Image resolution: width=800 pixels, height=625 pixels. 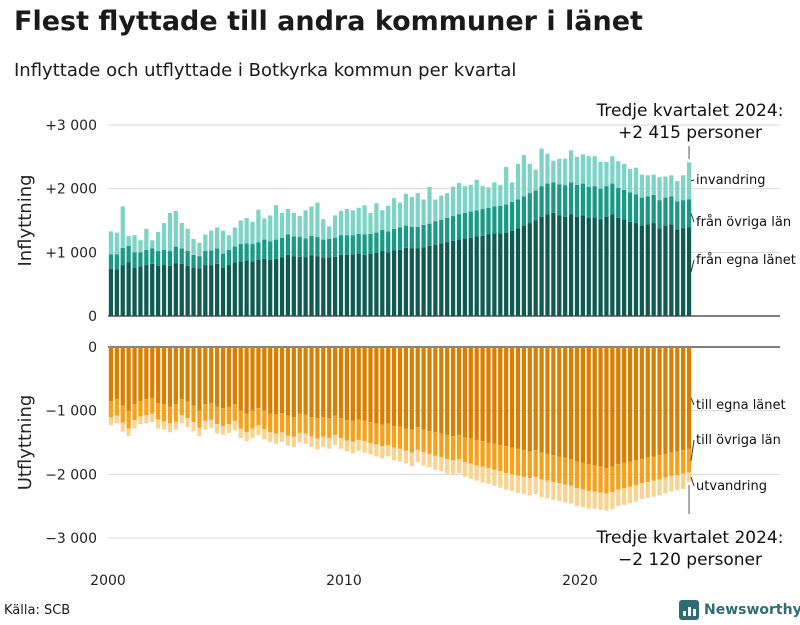 What do you see at coordinates (108, 581) in the screenshot?
I see `x-tick-label: 2000` at bounding box center [108, 581].